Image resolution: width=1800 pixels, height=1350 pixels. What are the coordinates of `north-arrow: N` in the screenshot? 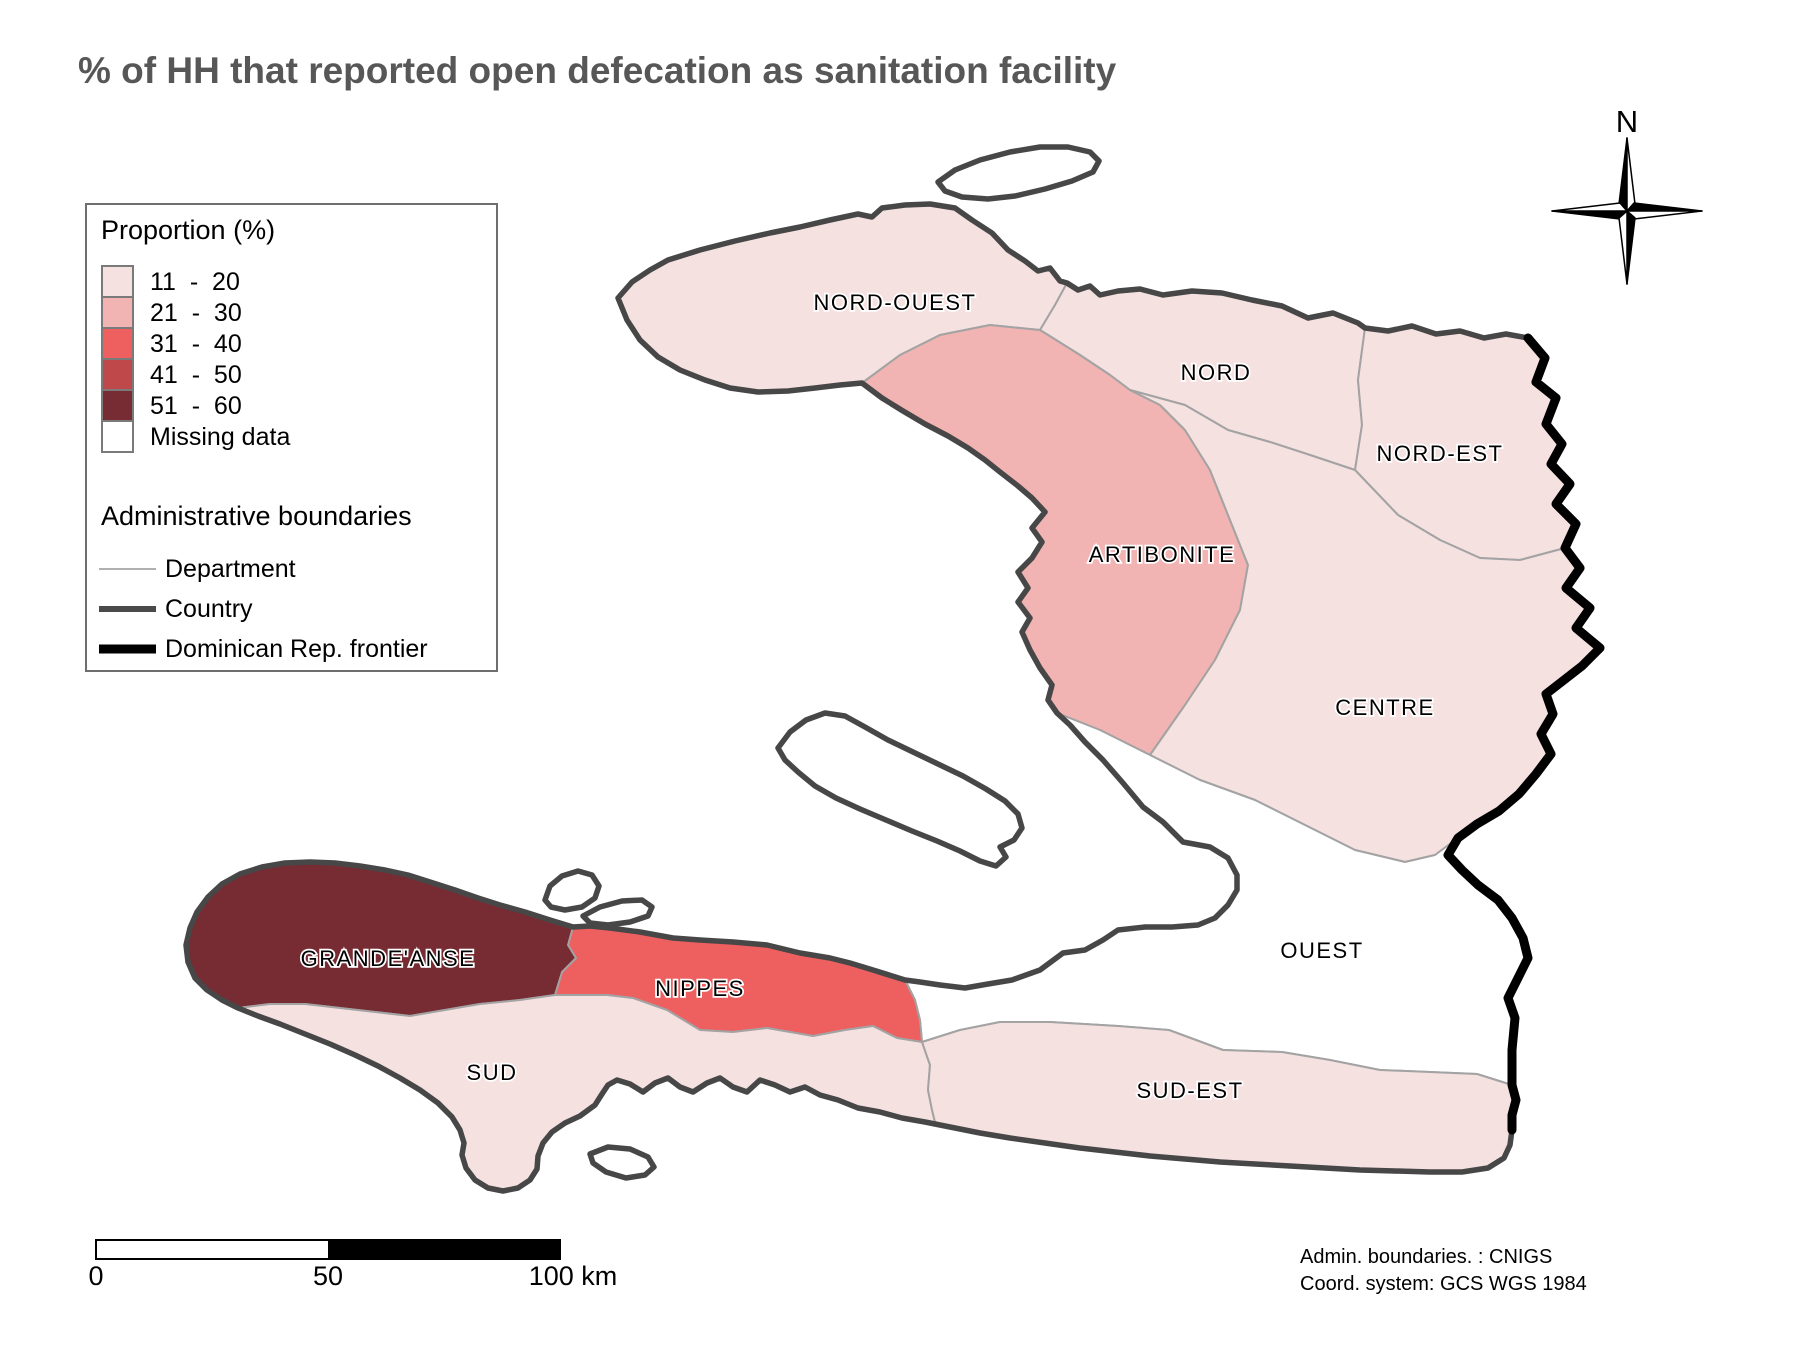 It's located at (1627, 194).